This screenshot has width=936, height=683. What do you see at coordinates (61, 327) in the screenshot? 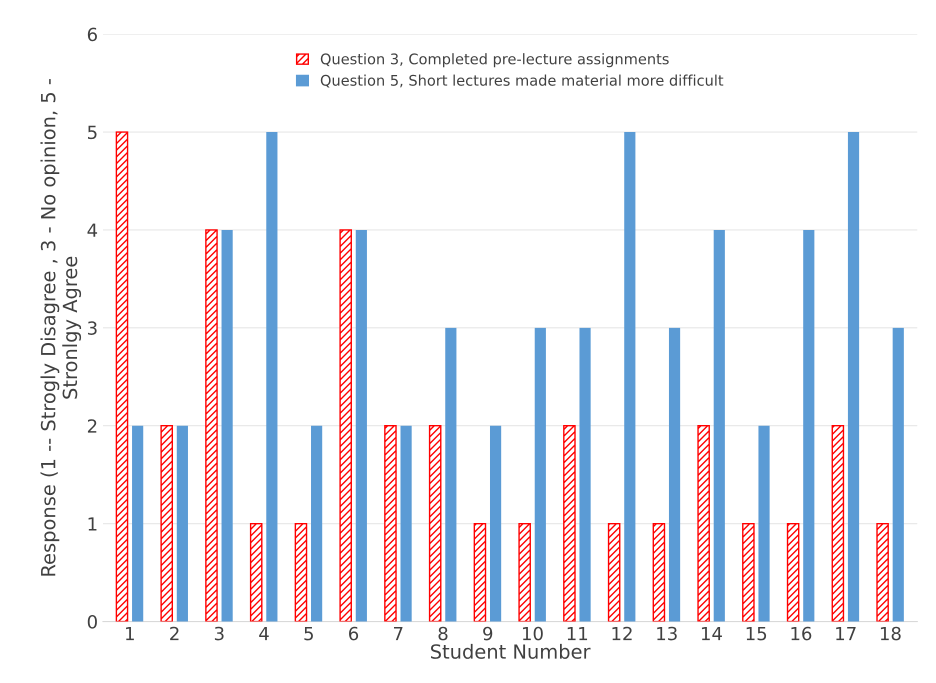
I see `y-axis-title: Response (1 -- Strogly Disagree , 3 - No opinion, 5 - Stronlgy Agree` at bounding box center [61, 327].